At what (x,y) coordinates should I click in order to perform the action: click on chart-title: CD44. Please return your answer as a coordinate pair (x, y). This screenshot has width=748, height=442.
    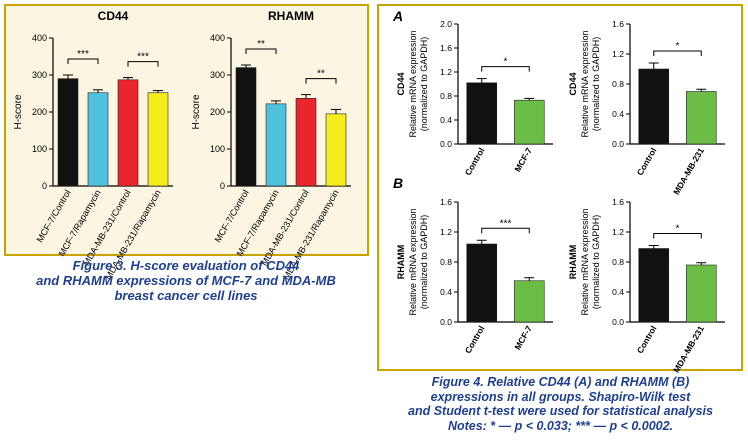
    Looking at the image, I should click on (113, 16).